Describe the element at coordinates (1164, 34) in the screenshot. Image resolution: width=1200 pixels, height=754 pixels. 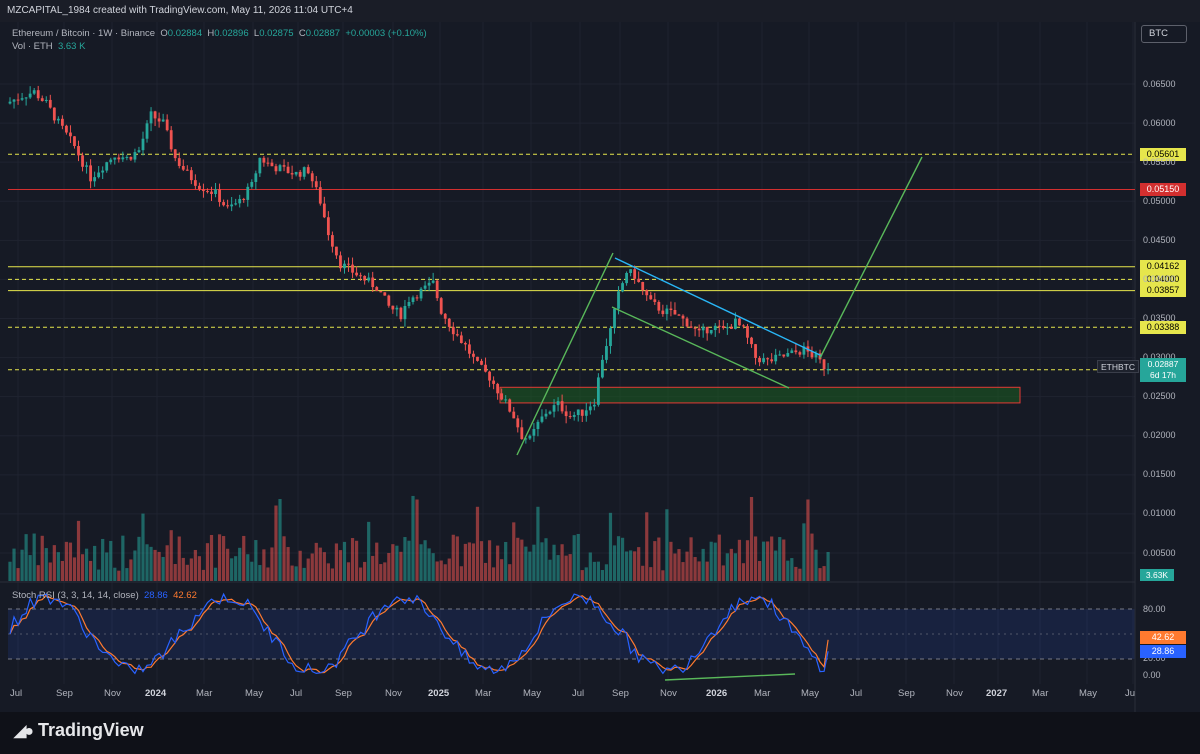
I see `currency-button: BTC` at that location.